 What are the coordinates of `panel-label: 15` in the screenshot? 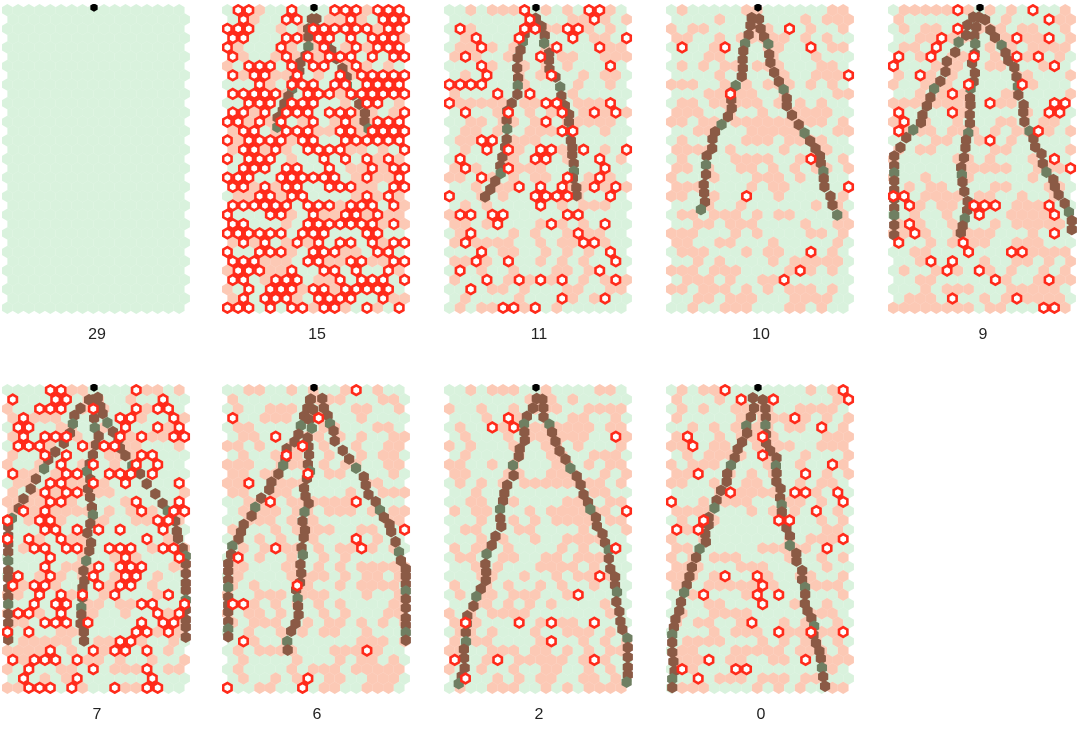 It's located at (317, 335).